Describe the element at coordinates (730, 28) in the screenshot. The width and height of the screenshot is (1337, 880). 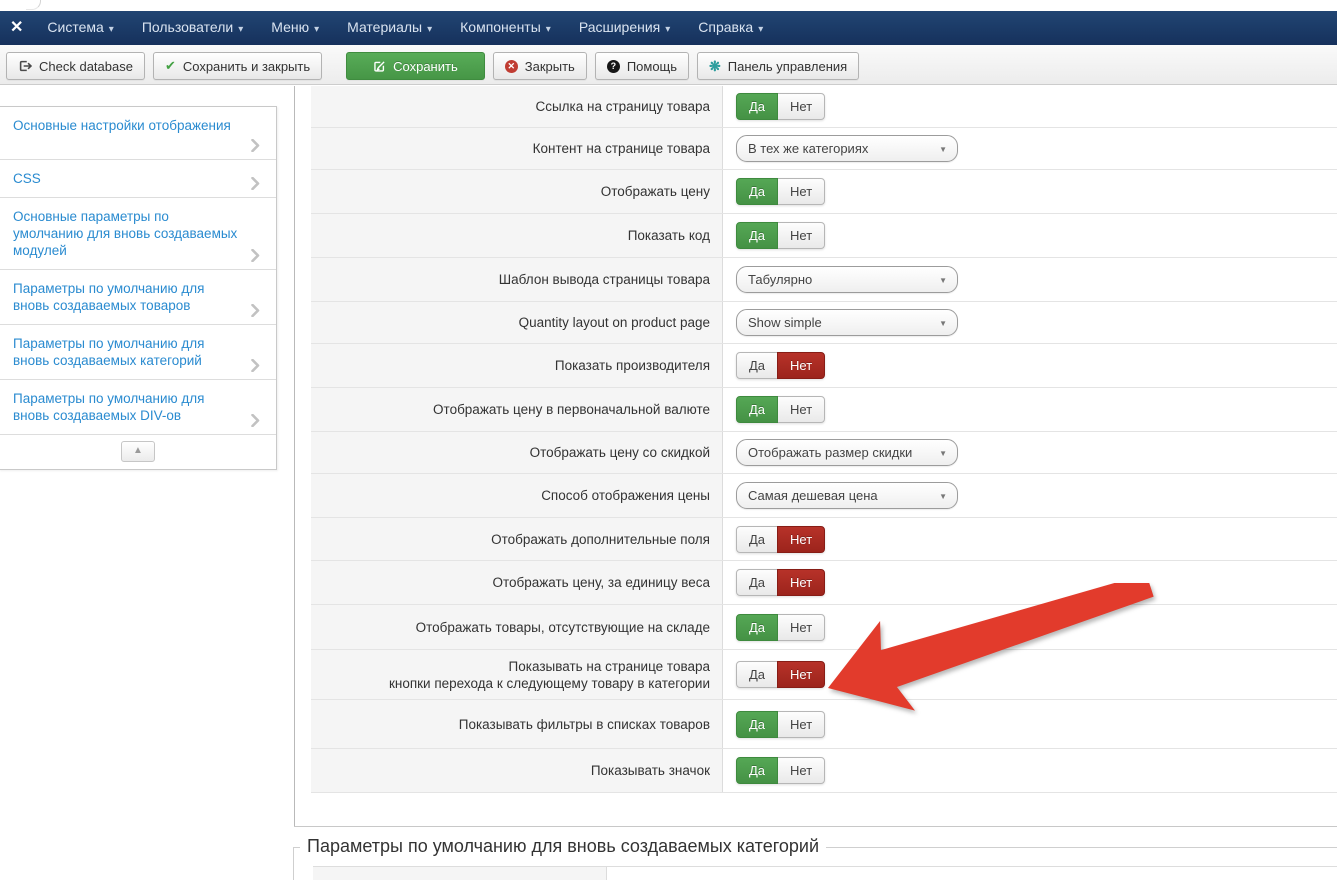
I see `nav-item-help: Справка ▾` at that location.